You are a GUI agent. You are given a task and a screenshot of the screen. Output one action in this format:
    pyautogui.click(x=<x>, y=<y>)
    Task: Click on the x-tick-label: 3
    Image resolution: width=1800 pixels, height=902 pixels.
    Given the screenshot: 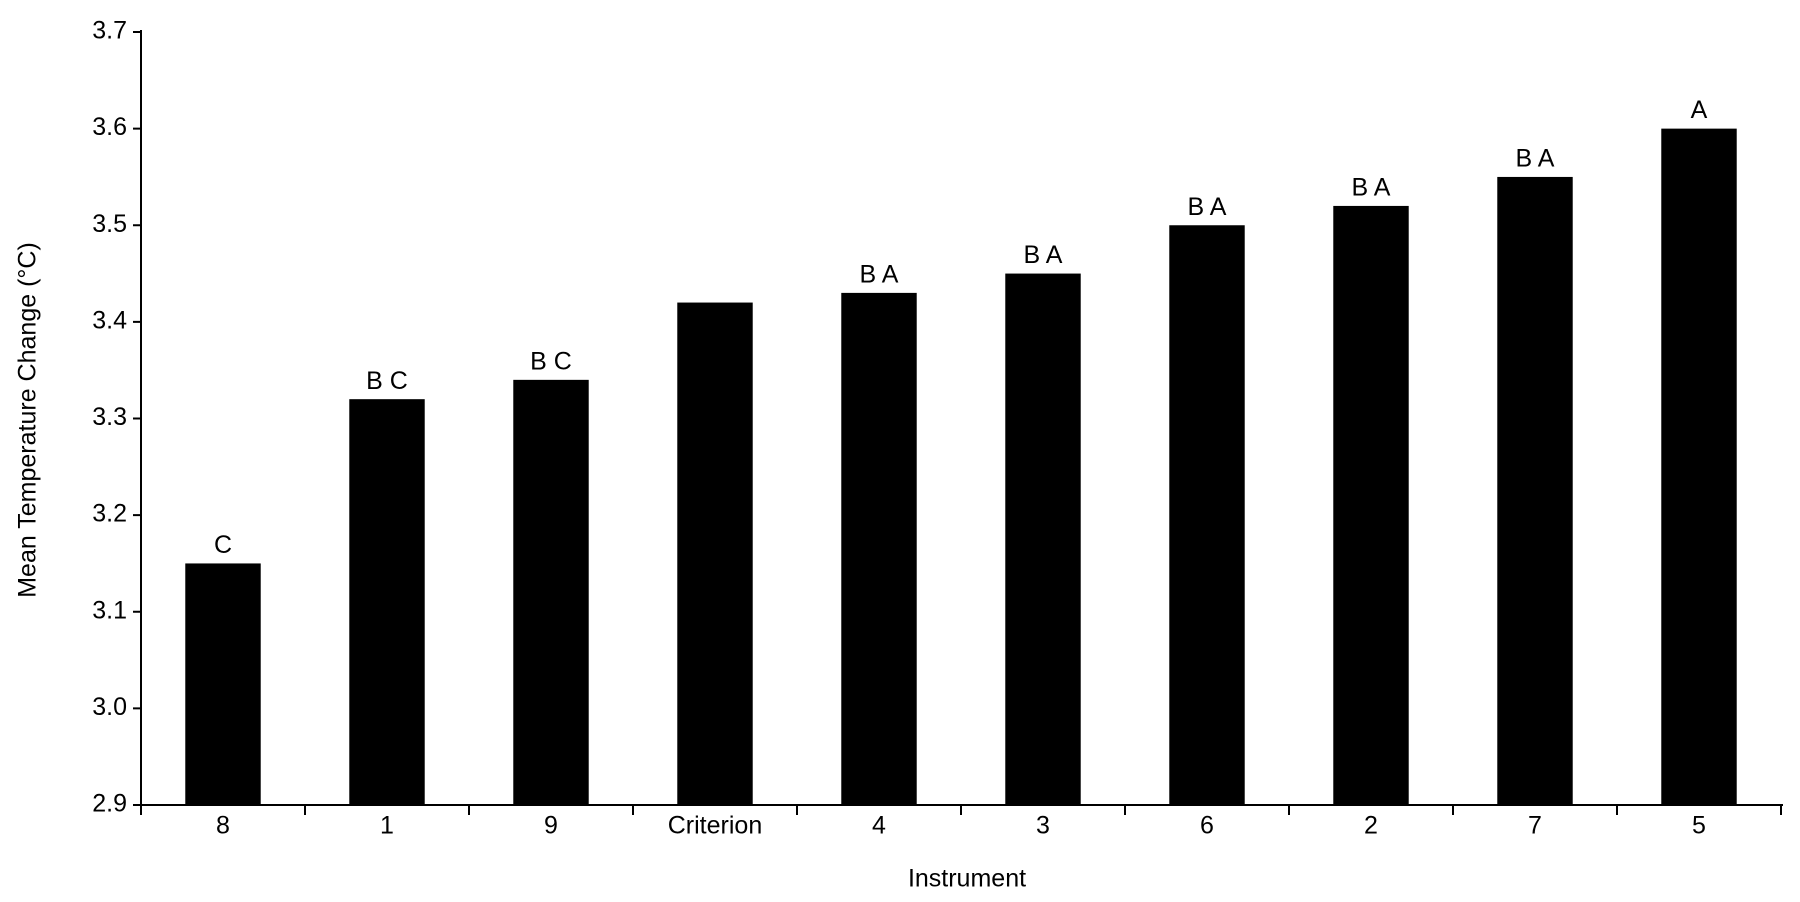 What is the action you would take?
    pyautogui.click(x=1043, y=826)
    